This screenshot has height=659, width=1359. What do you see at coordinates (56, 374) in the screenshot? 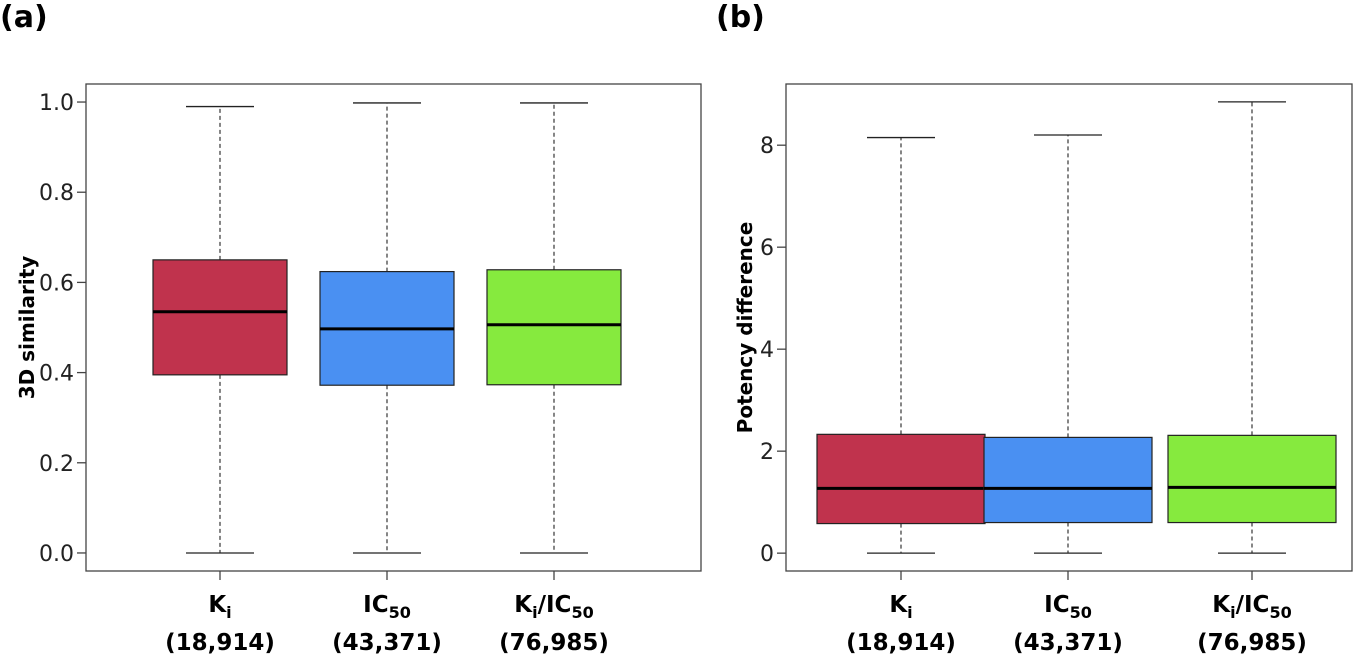
I see `y-tick-label: 0.4` at bounding box center [56, 374].